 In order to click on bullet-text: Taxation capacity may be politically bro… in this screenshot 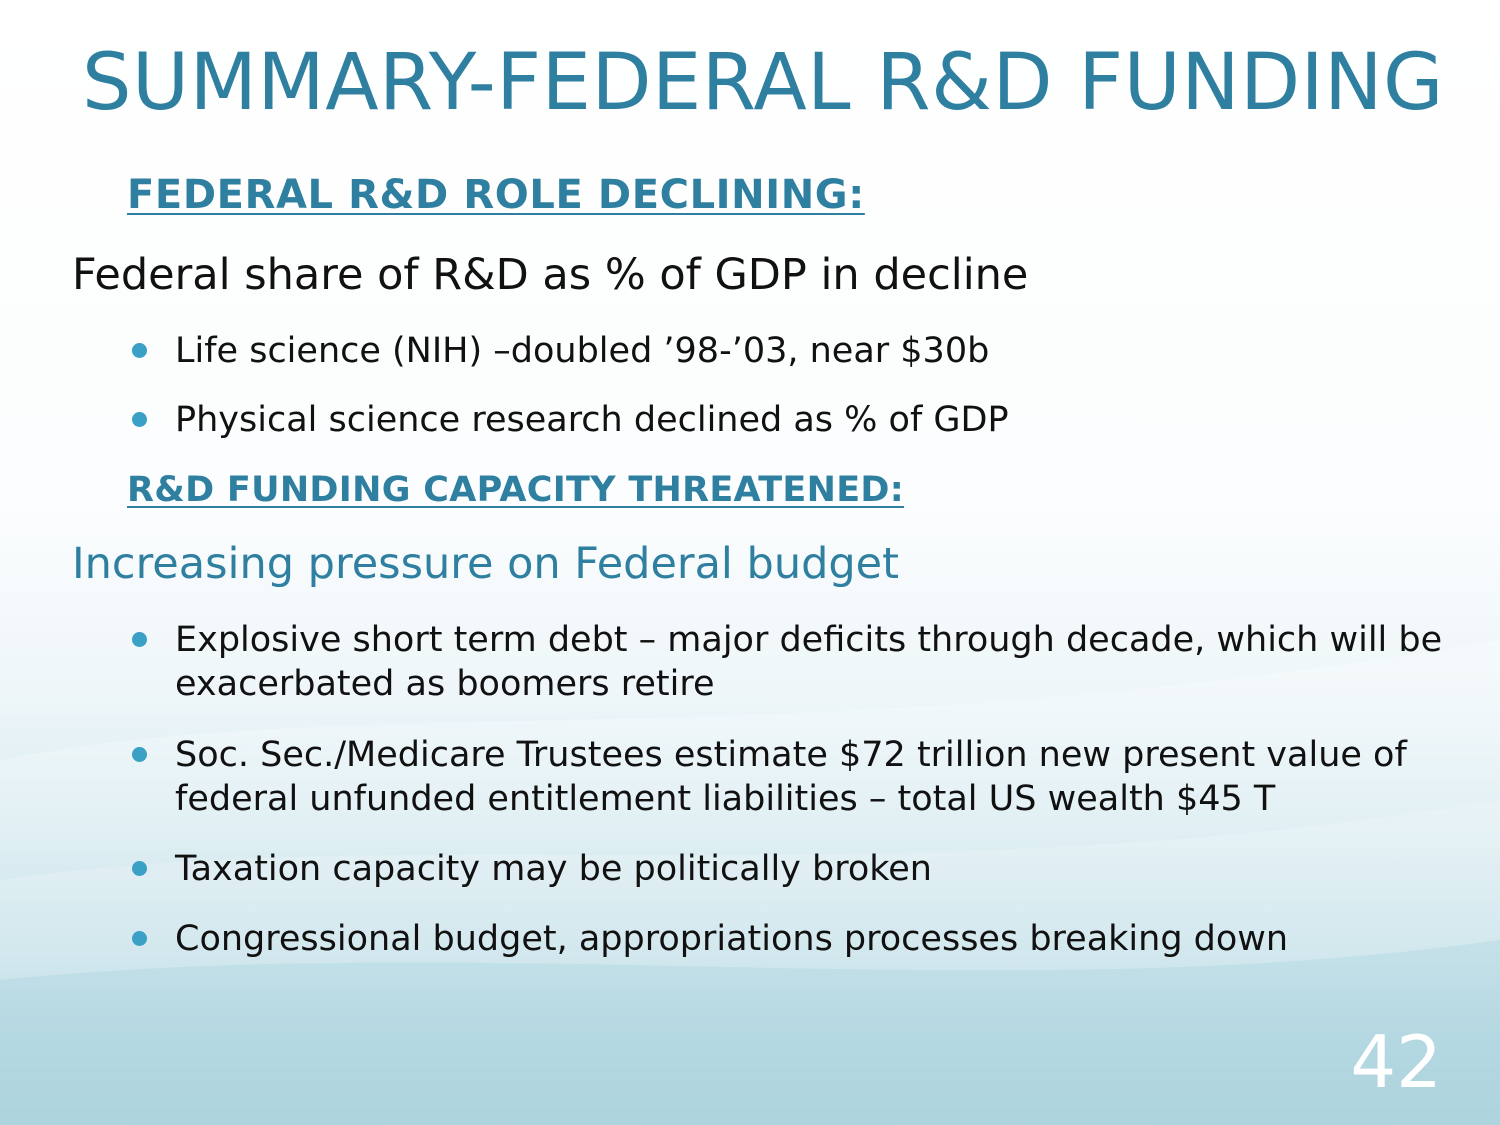, I will do `click(553, 869)`.